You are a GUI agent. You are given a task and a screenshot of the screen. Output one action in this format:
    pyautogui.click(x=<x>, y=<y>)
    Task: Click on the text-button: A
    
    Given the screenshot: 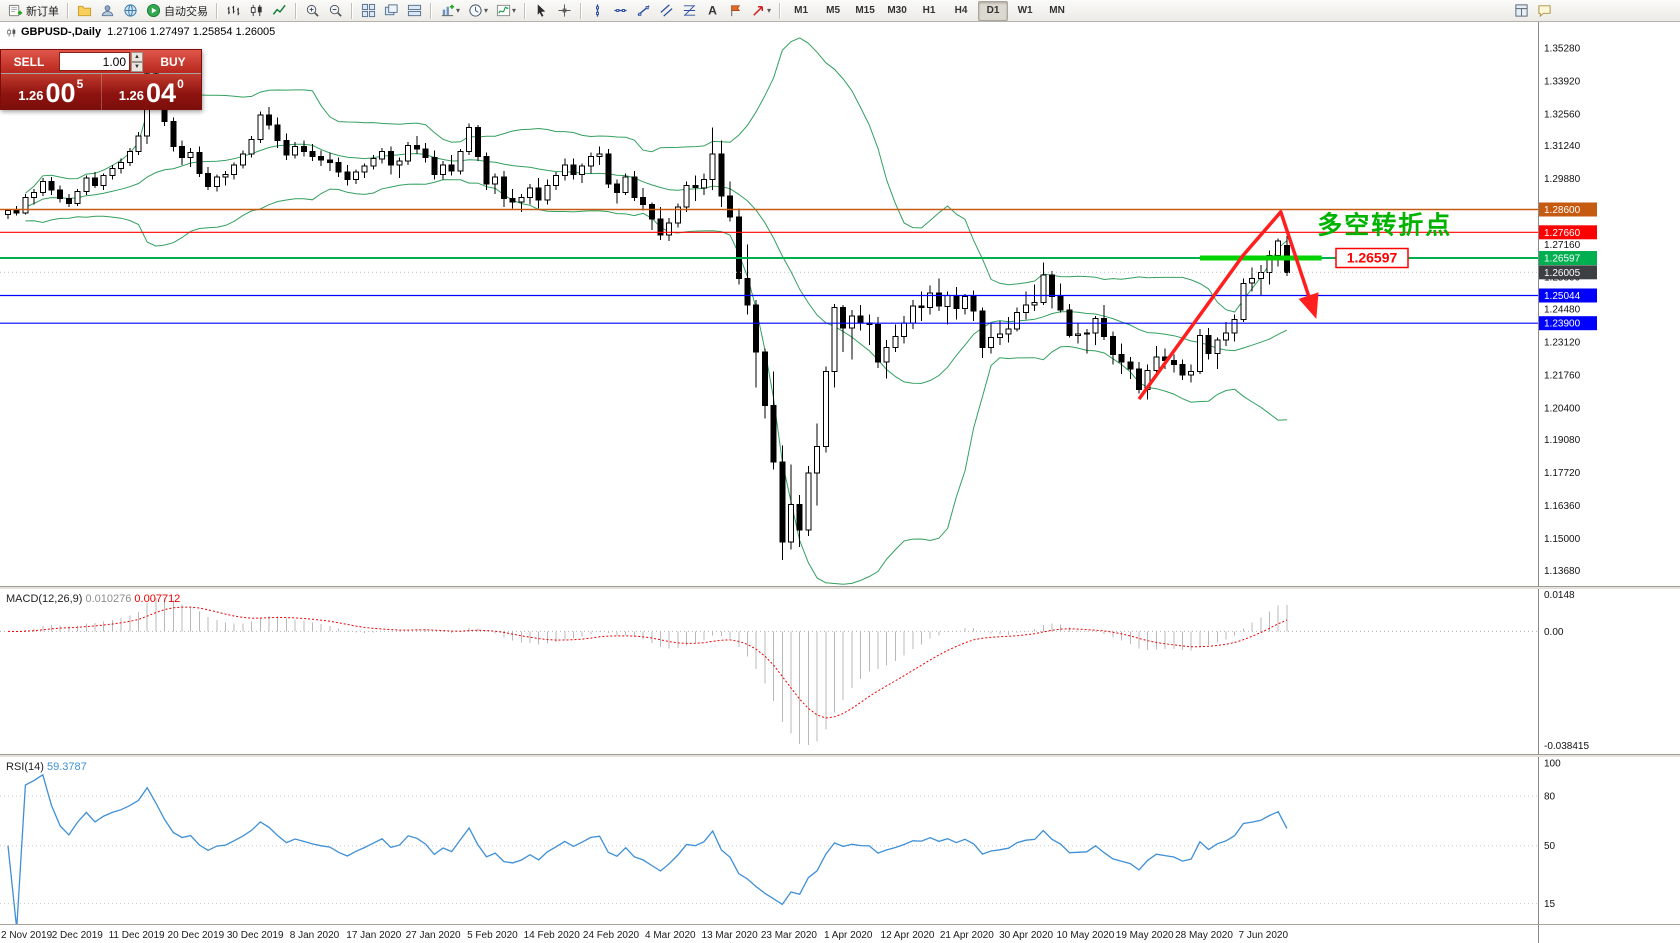 What is the action you would take?
    pyautogui.click(x=712, y=11)
    